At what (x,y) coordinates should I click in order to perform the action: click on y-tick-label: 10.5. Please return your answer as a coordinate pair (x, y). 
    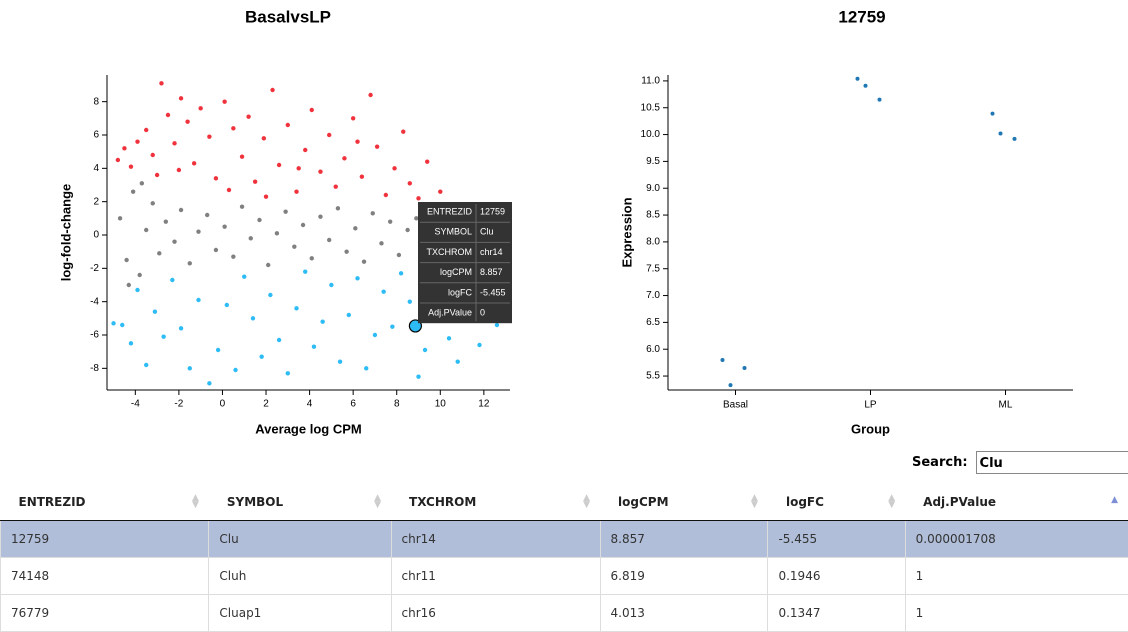
    Looking at the image, I should click on (651, 107).